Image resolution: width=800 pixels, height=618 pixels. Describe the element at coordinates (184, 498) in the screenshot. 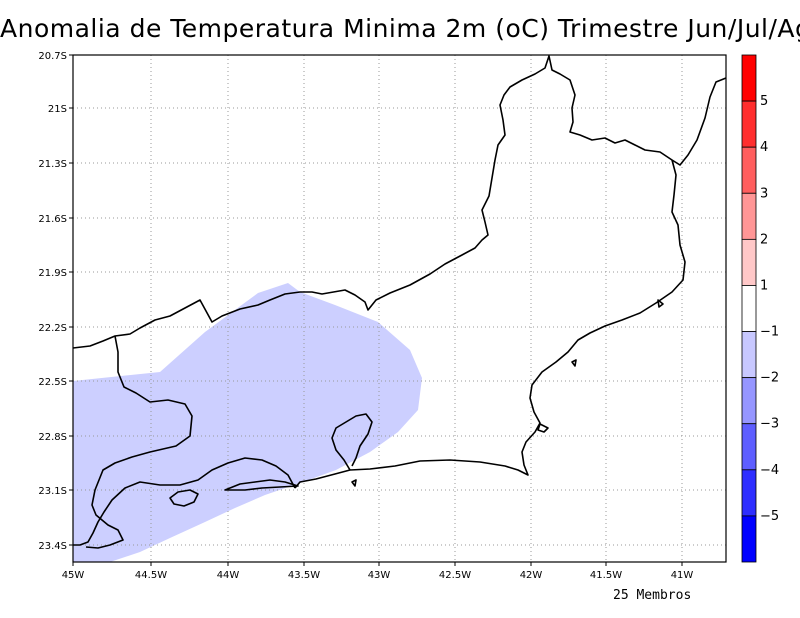

I see `ilha-grande` at that location.